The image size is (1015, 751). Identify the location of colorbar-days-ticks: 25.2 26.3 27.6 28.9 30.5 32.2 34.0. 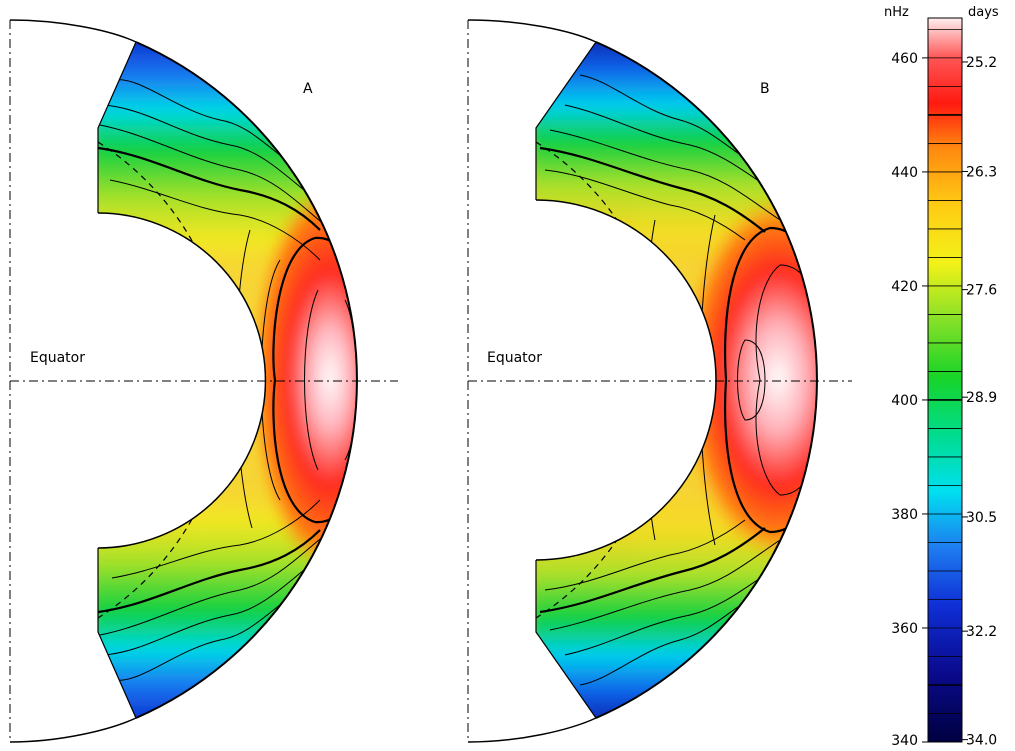
(979, 402).